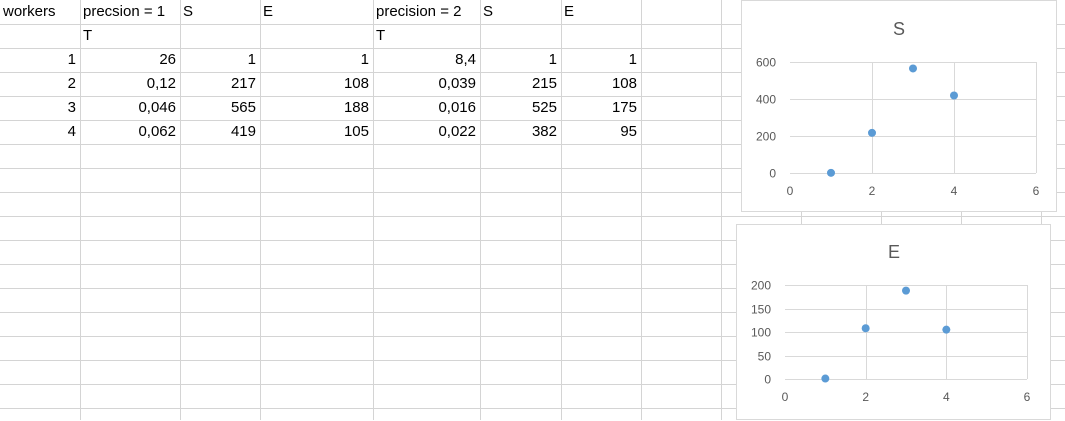 Image resolution: width=1065 pixels, height=421 pixels. I want to click on subheader-t-2: T, so click(381, 35).